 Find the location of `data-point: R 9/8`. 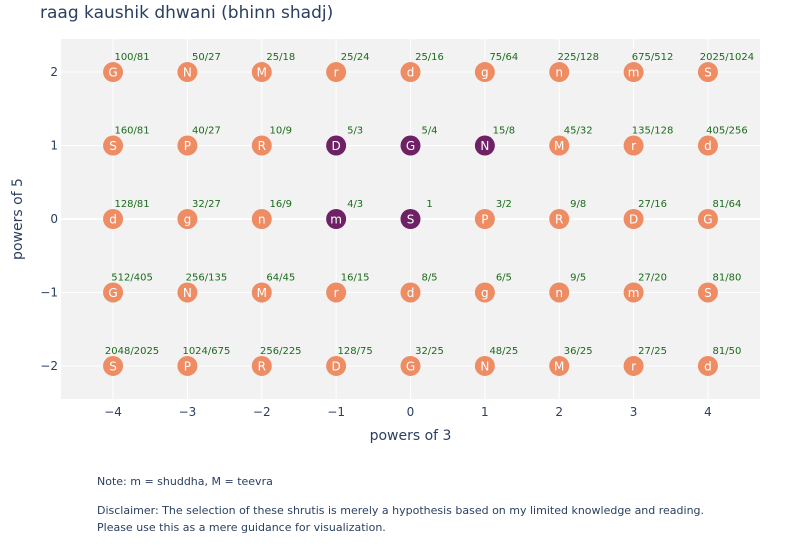

data-point: R 9/8 is located at coordinates (567, 214).